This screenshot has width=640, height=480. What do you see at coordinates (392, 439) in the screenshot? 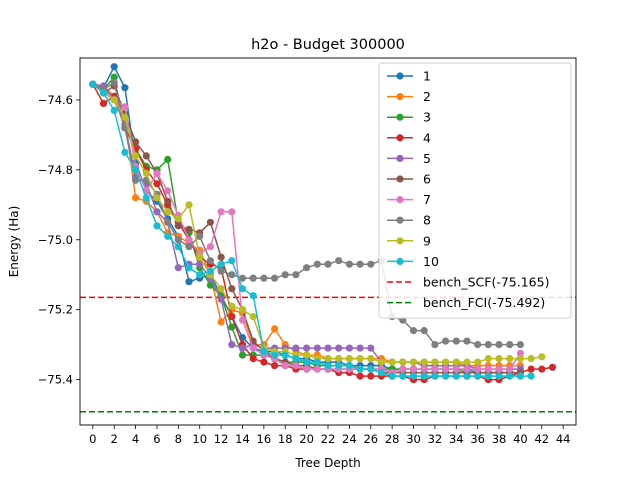
I see `x-tick-label: 28` at bounding box center [392, 439].